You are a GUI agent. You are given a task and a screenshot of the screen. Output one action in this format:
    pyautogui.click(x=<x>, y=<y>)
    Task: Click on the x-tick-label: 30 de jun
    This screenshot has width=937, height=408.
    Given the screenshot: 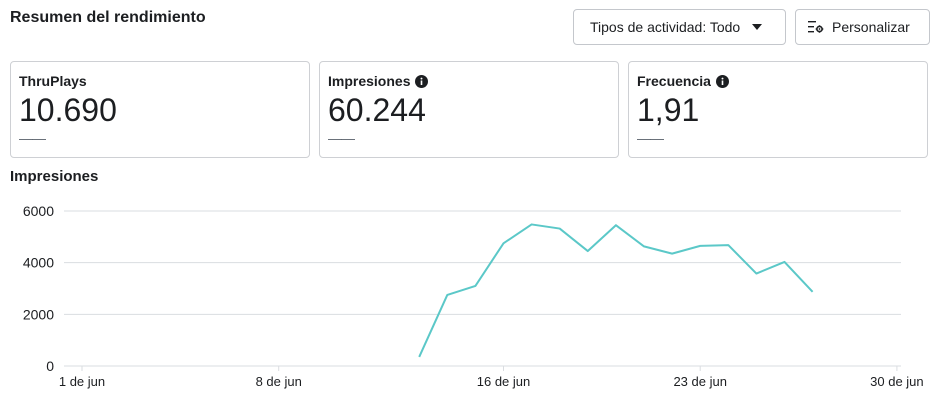 What is the action you would take?
    pyautogui.click(x=897, y=381)
    